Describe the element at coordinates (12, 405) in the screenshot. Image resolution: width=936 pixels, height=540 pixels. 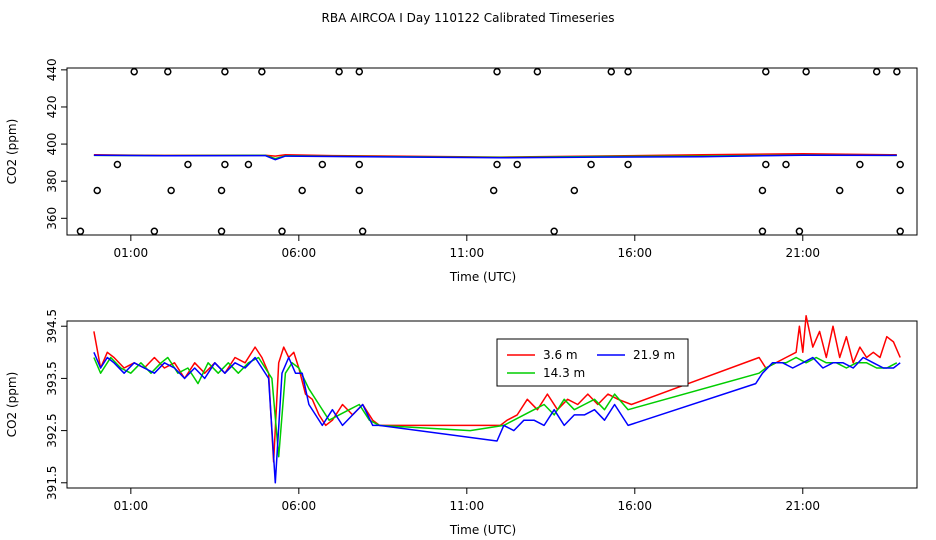
I see `lower-y-axis-label: CO2 (ppm)` at that location.